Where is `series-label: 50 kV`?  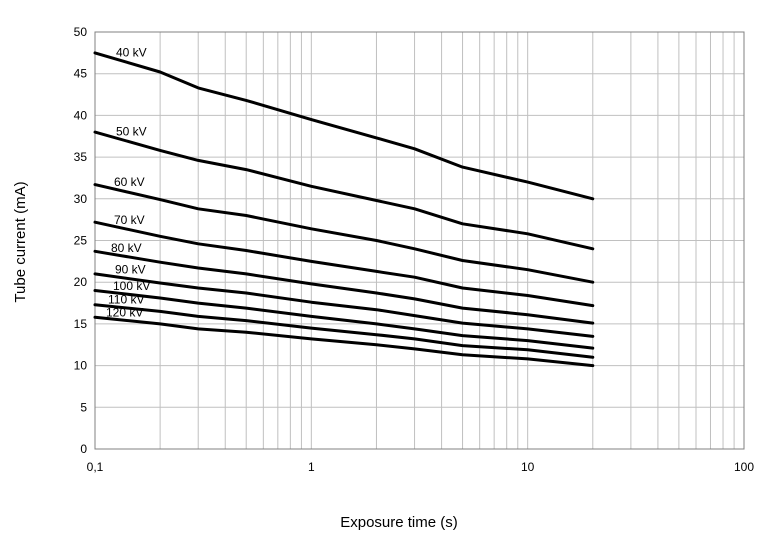 series-label: 50 kV is located at coordinates (131, 131).